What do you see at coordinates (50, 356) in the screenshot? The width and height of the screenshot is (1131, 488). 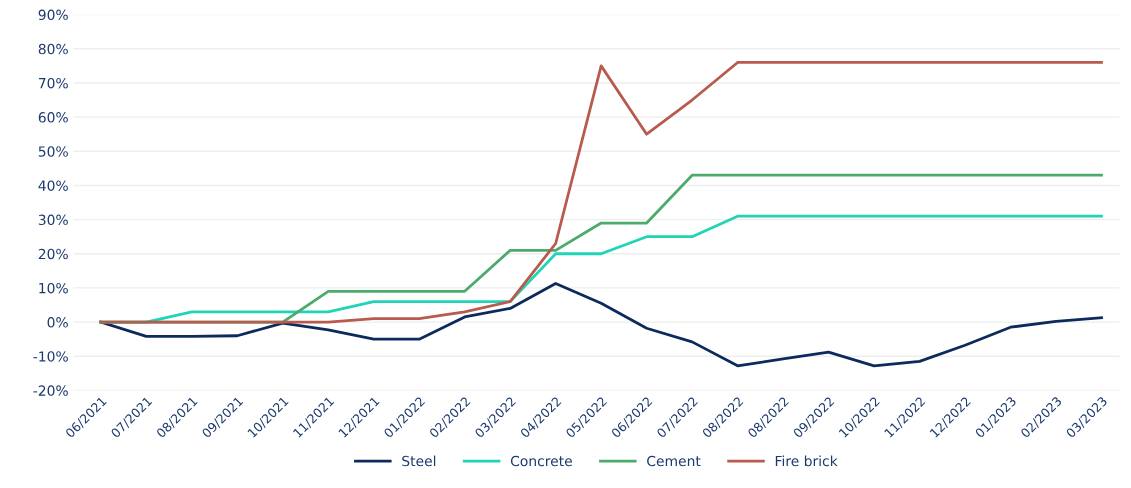 I see `y-tick-label: -10%` at bounding box center [50, 356].